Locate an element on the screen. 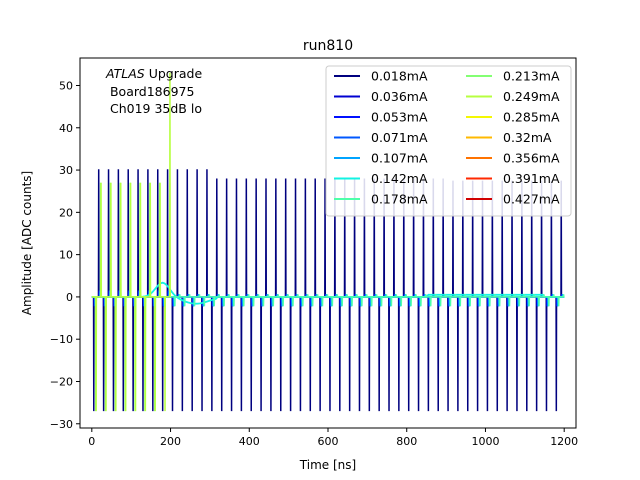 The image size is (640, 480). y-tick-label: 30 is located at coordinates (66, 170).